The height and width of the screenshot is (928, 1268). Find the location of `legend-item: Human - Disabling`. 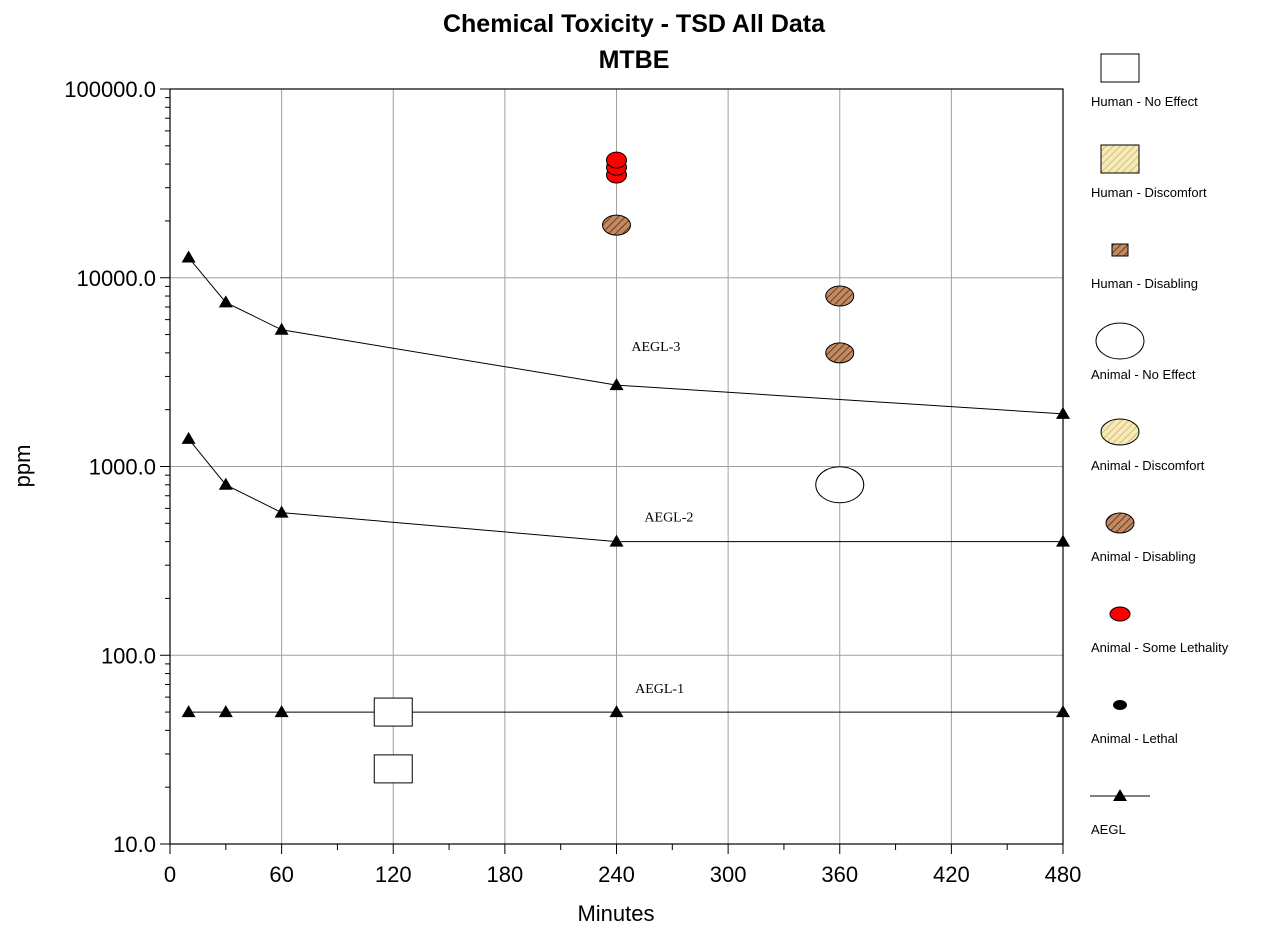

legend-item: Human - Disabling is located at coordinates (1144, 267).